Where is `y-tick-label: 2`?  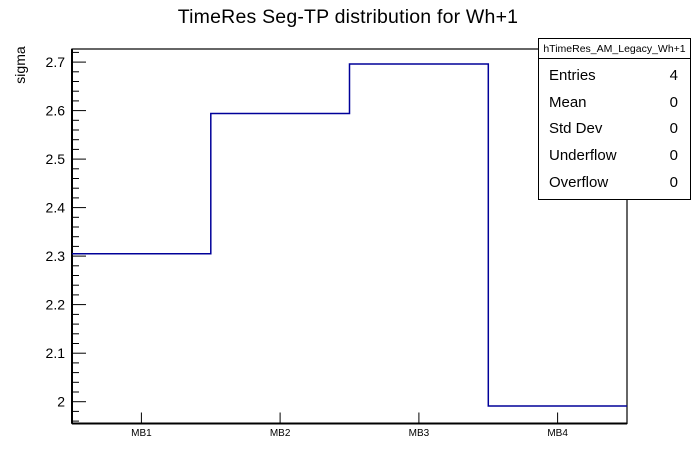 y-tick-label: 2 is located at coordinates (61, 402).